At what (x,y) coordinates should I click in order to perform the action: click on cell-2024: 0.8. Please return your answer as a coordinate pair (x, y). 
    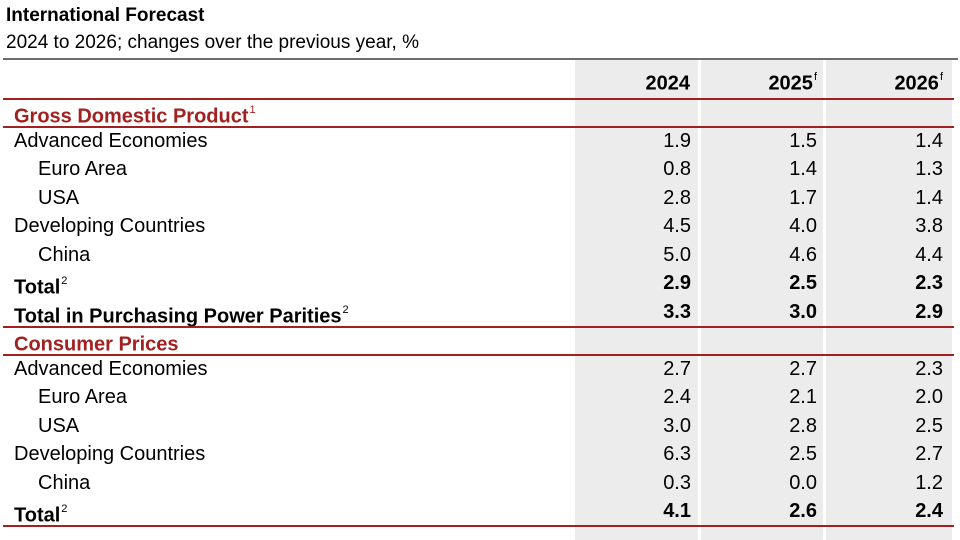
    Looking at the image, I should click on (677, 169).